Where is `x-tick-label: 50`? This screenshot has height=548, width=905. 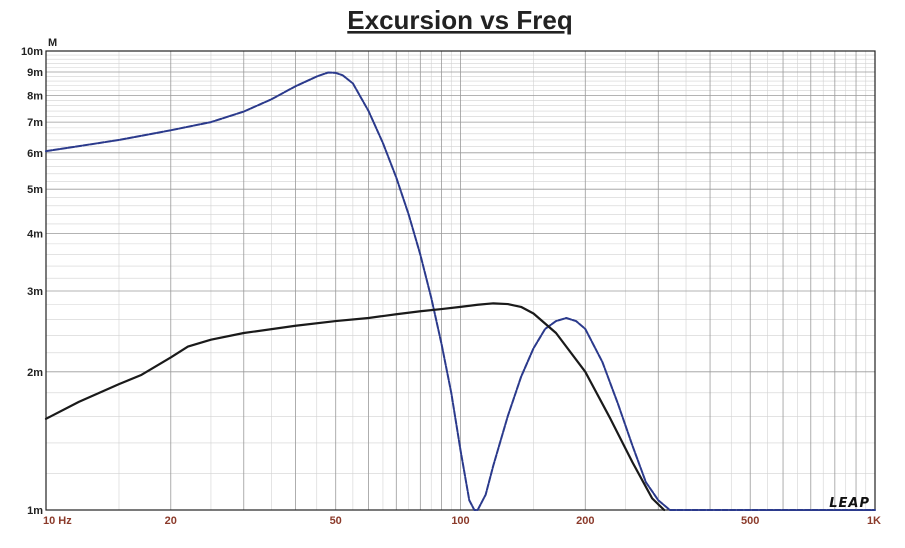 x-tick-label: 50 is located at coordinates (336, 521).